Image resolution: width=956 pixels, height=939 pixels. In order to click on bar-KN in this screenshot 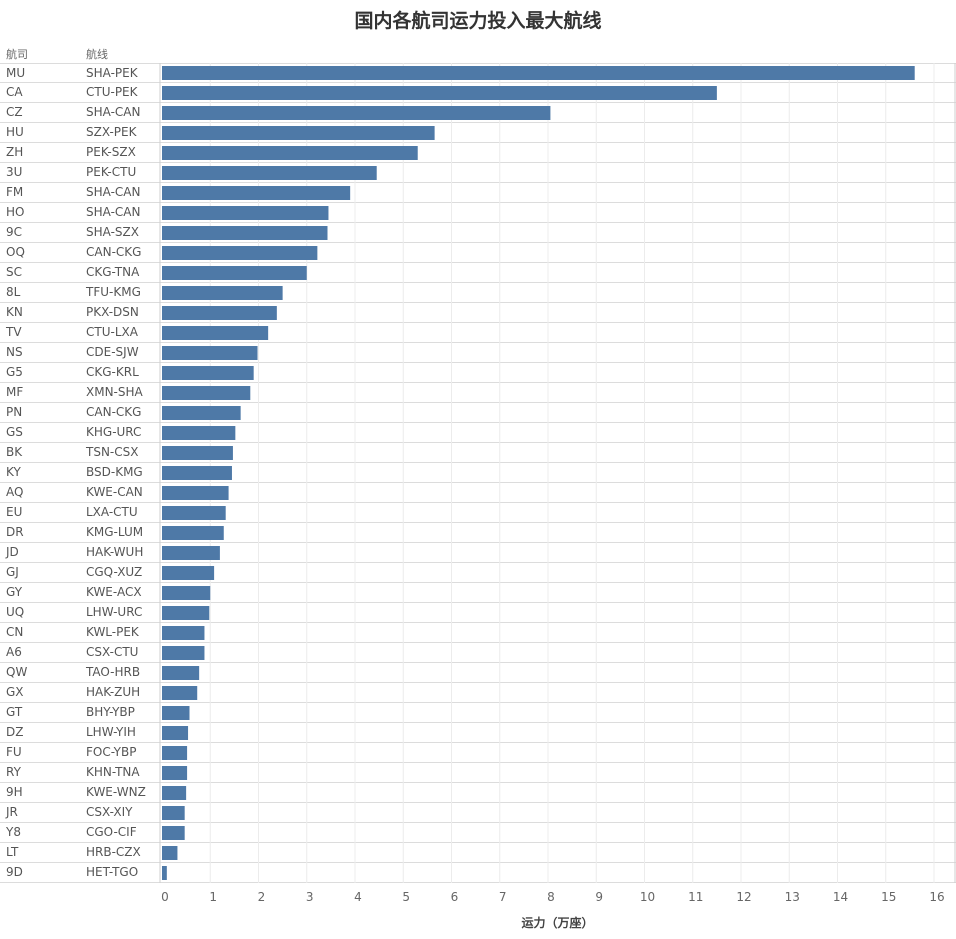, I will do `click(219, 313)`.